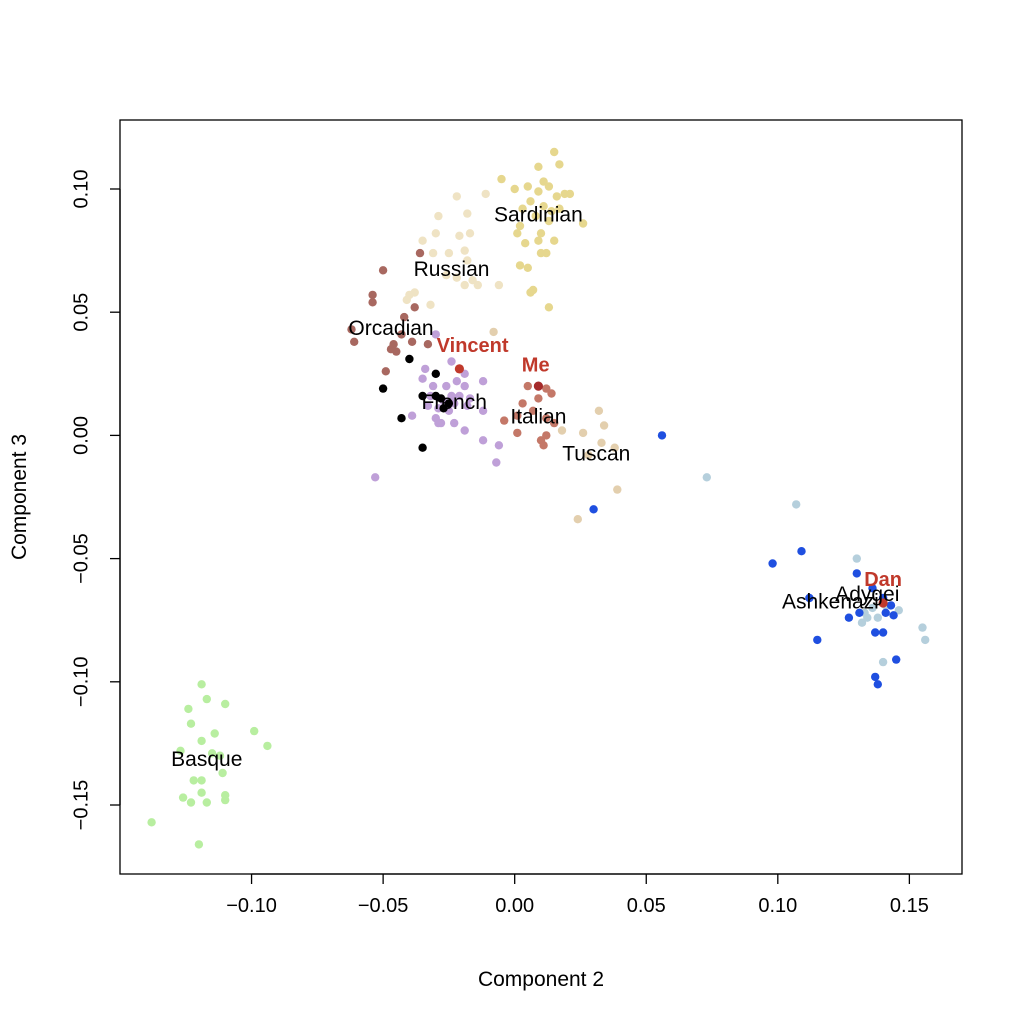  I want to click on series-tuscan, so click(555, 425).